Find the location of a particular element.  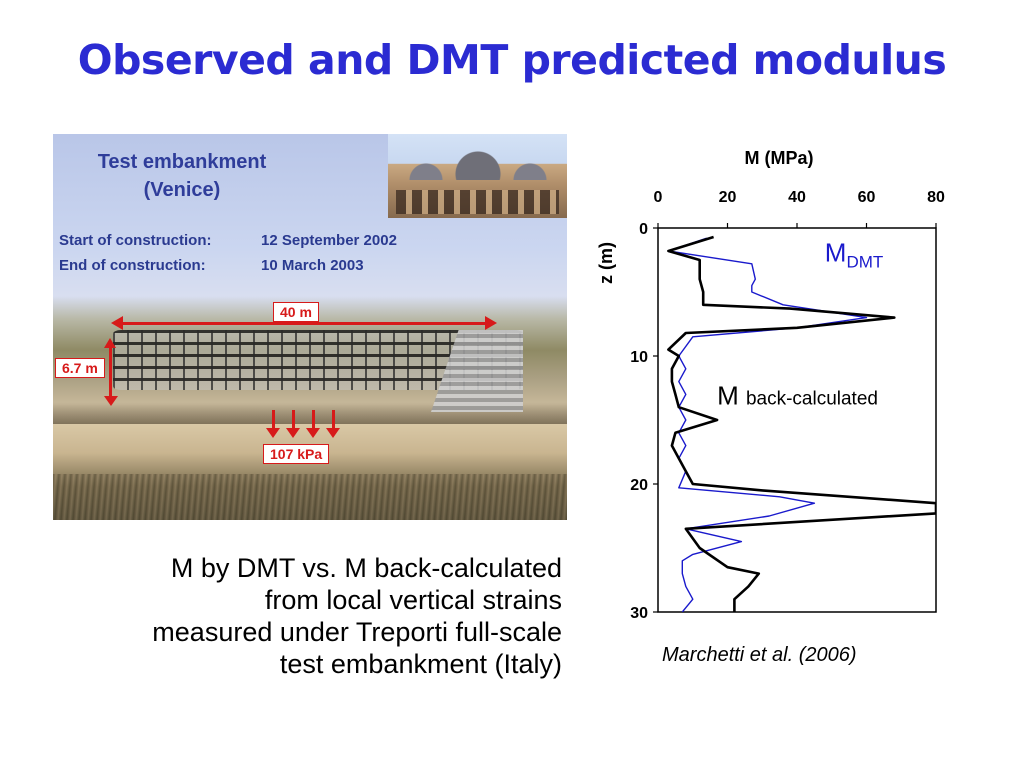

load-arrow-3-icon is located at coordinates (313, 433).